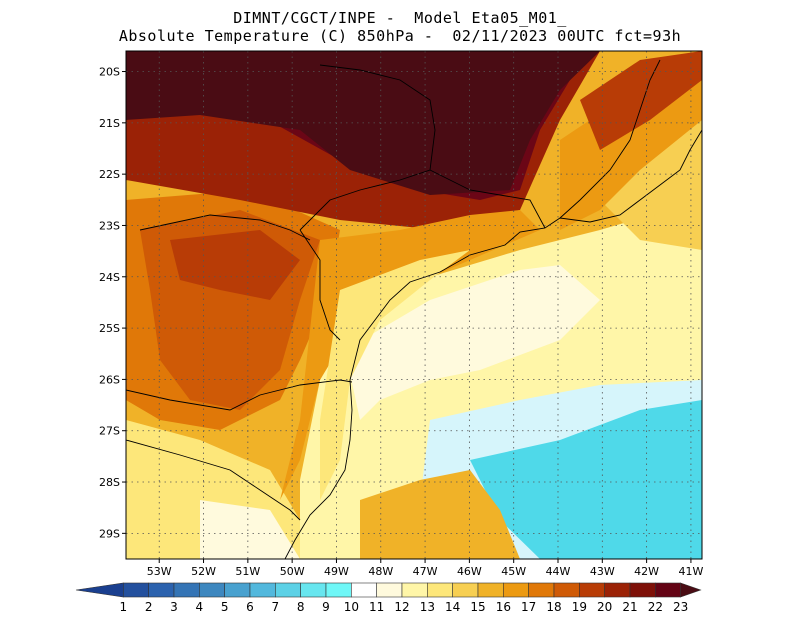  I want to click on colorbar-label: 20, so click(604, 607).